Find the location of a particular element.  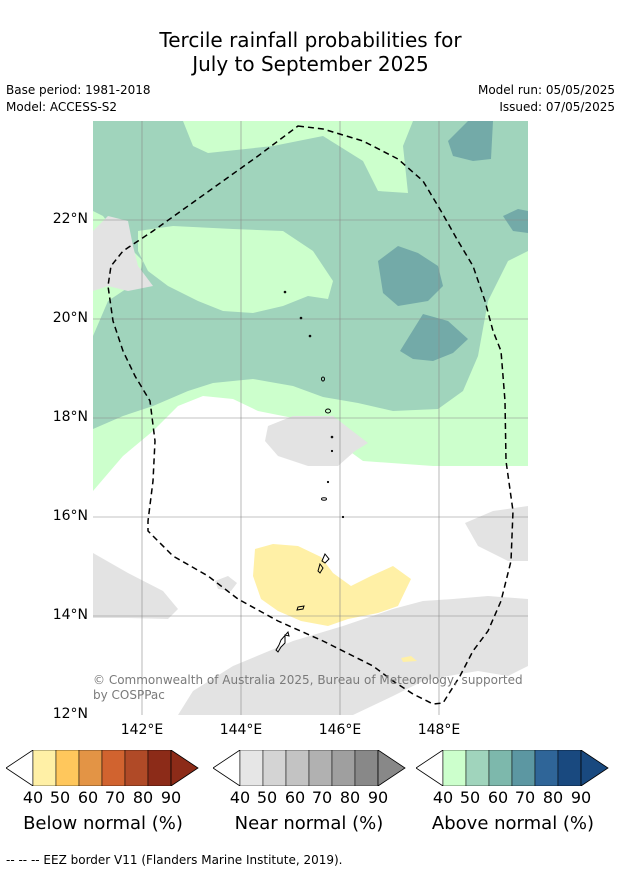

colorbar-above-arrow-left is located at coordinates (430, 768).